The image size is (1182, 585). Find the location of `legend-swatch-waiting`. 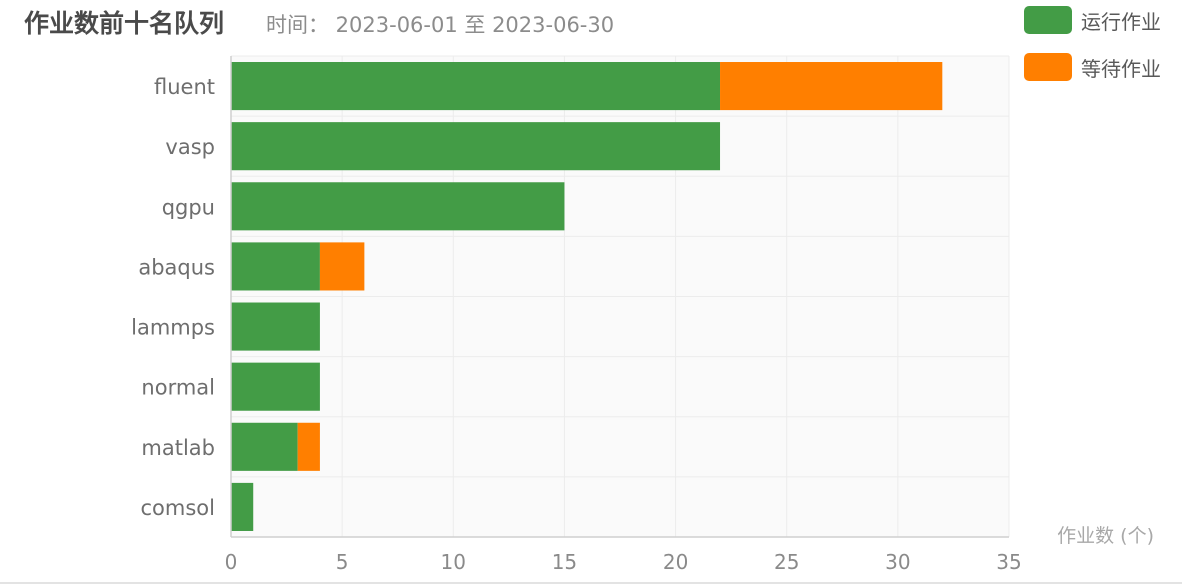

legend-swatch-waiting is located at coordinates (1048, 67).